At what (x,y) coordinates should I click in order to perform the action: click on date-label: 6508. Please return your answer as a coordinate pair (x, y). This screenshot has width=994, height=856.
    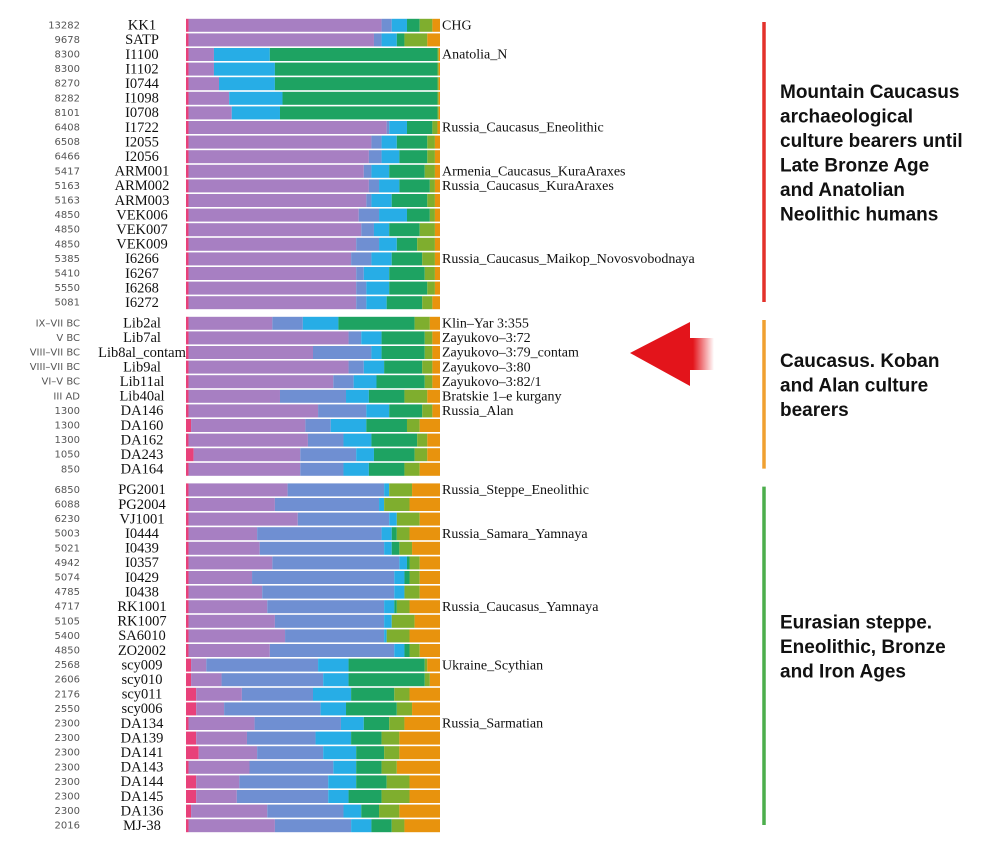
    Looking at the image, I should click on (67, 142).